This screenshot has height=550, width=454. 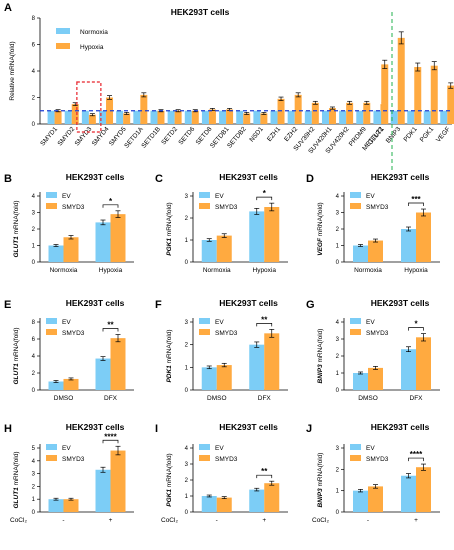 What do you see at coordinates (34, 214) in the screenshot?
I see `panel-b-y-tick-label: 3` at bounding box center [34, 214].